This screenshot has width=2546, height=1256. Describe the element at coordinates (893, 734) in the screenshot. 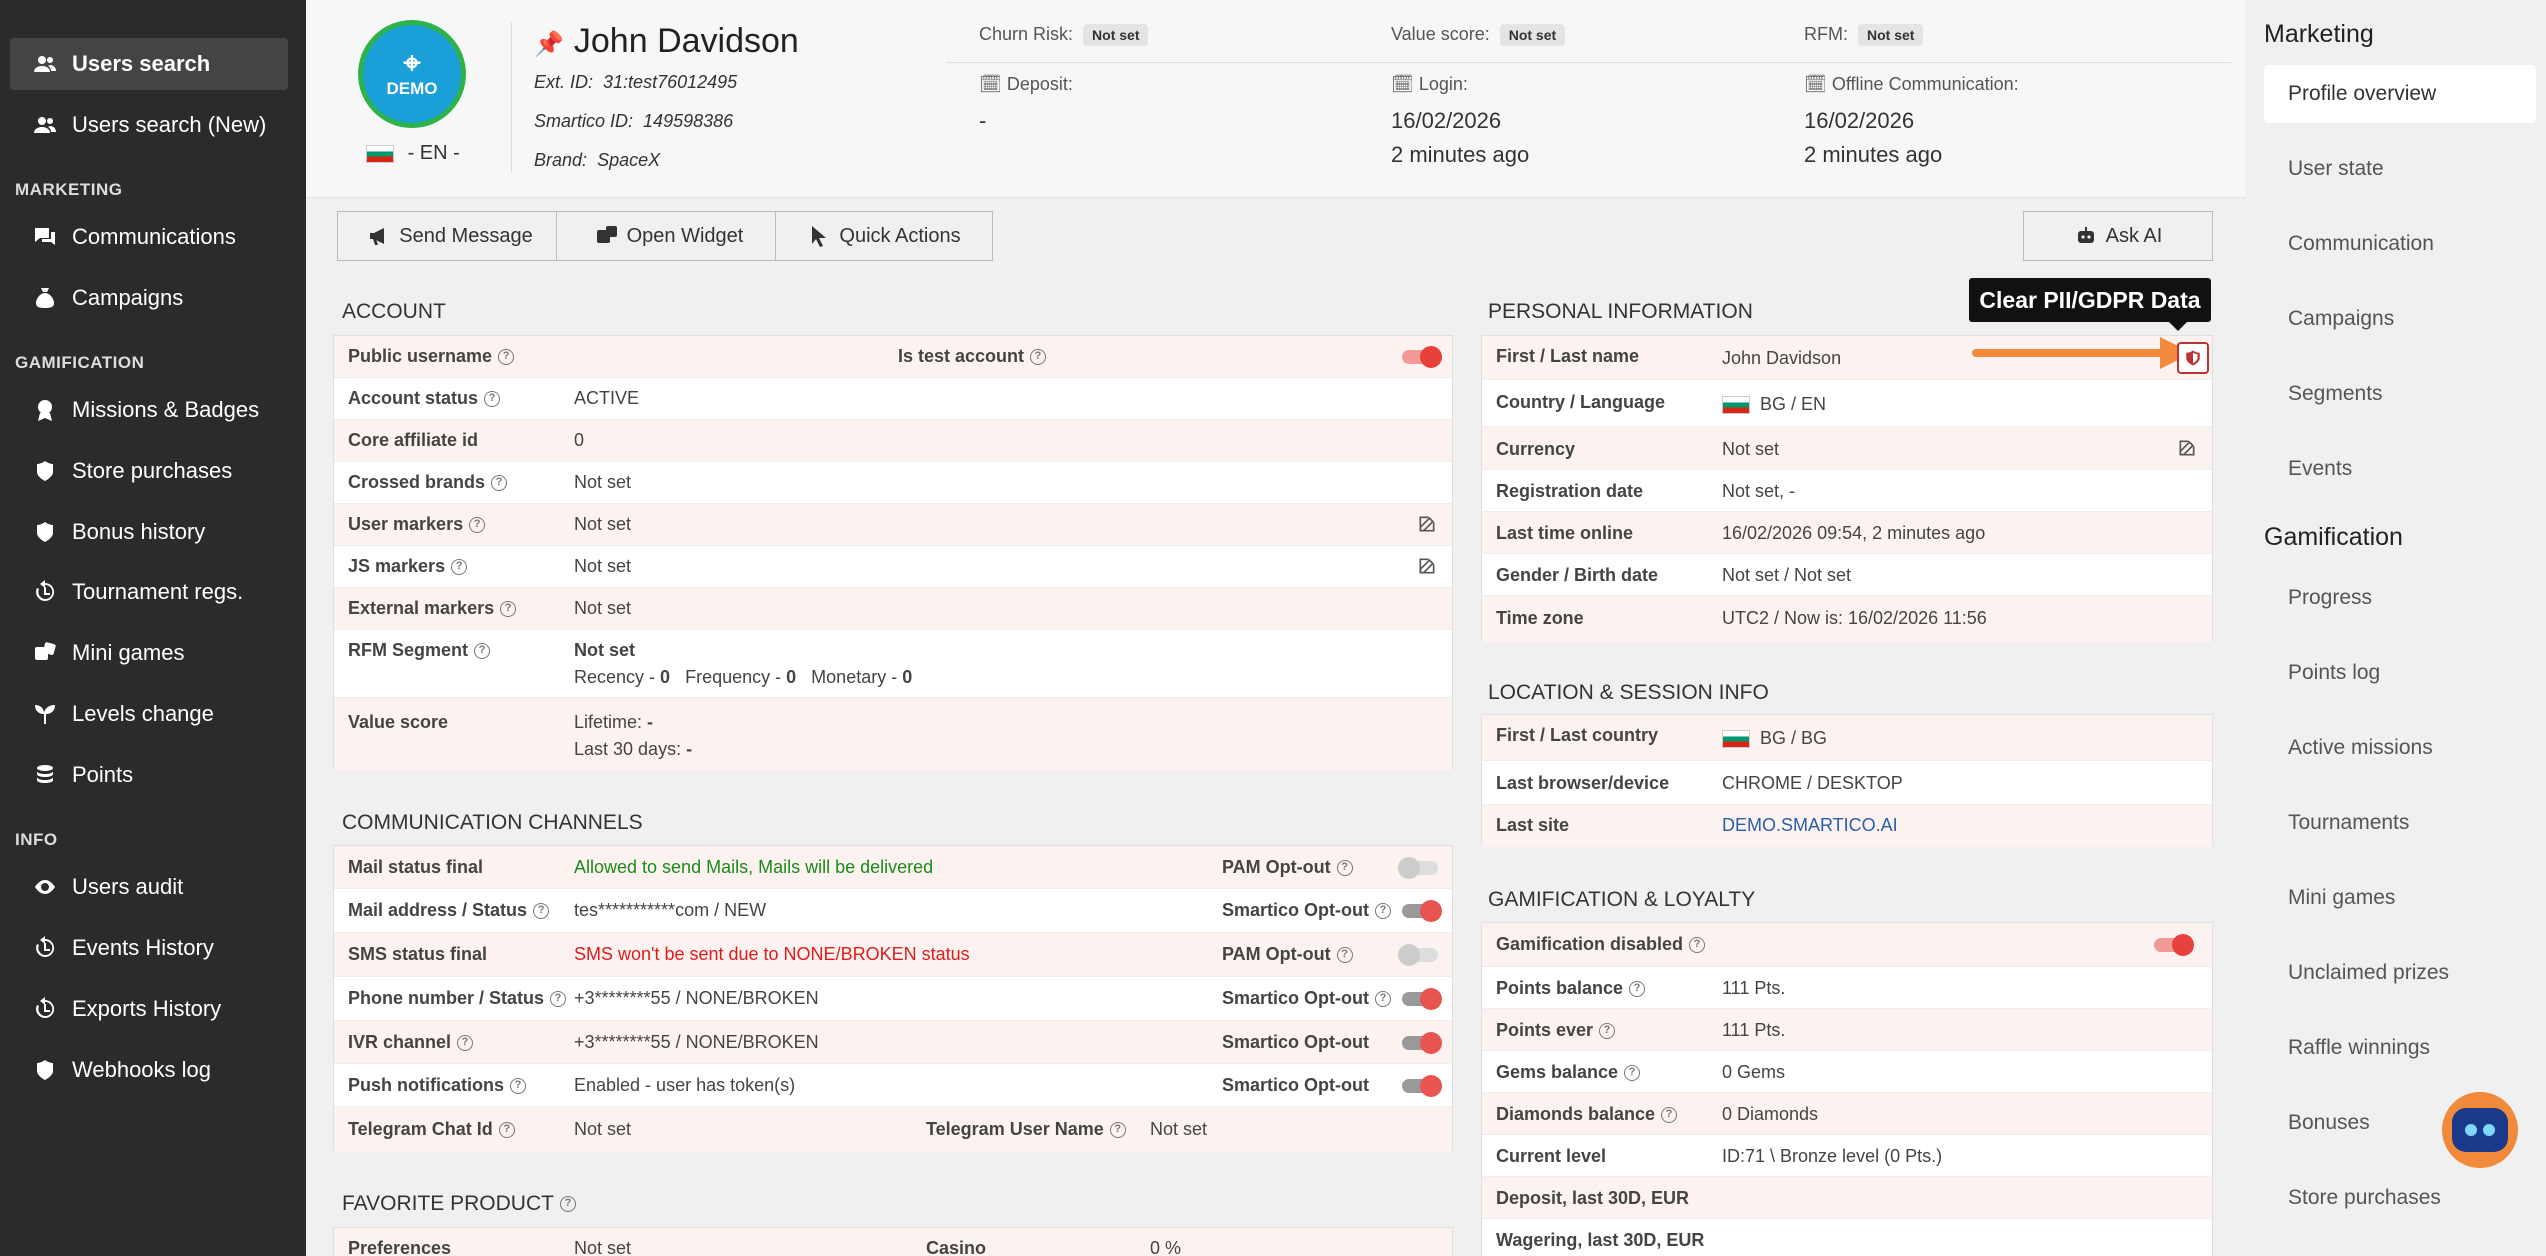

I see `table-row: Value score Lifetime: - Last 30 days: -` at that location.